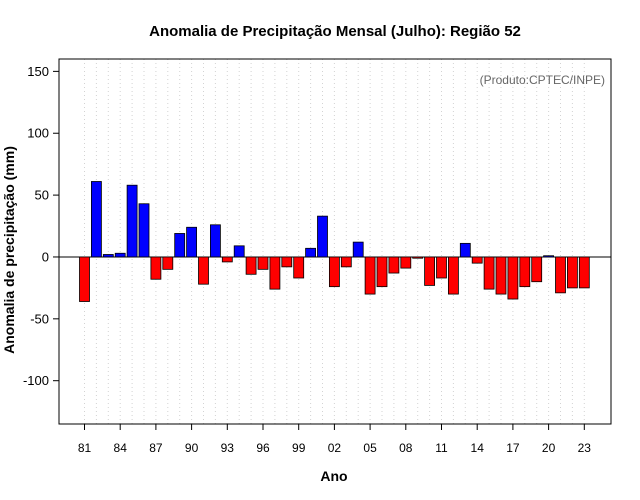  Describe the element at coordinates (132, 221) in the screenshot. I see `bar-1985` at that location.